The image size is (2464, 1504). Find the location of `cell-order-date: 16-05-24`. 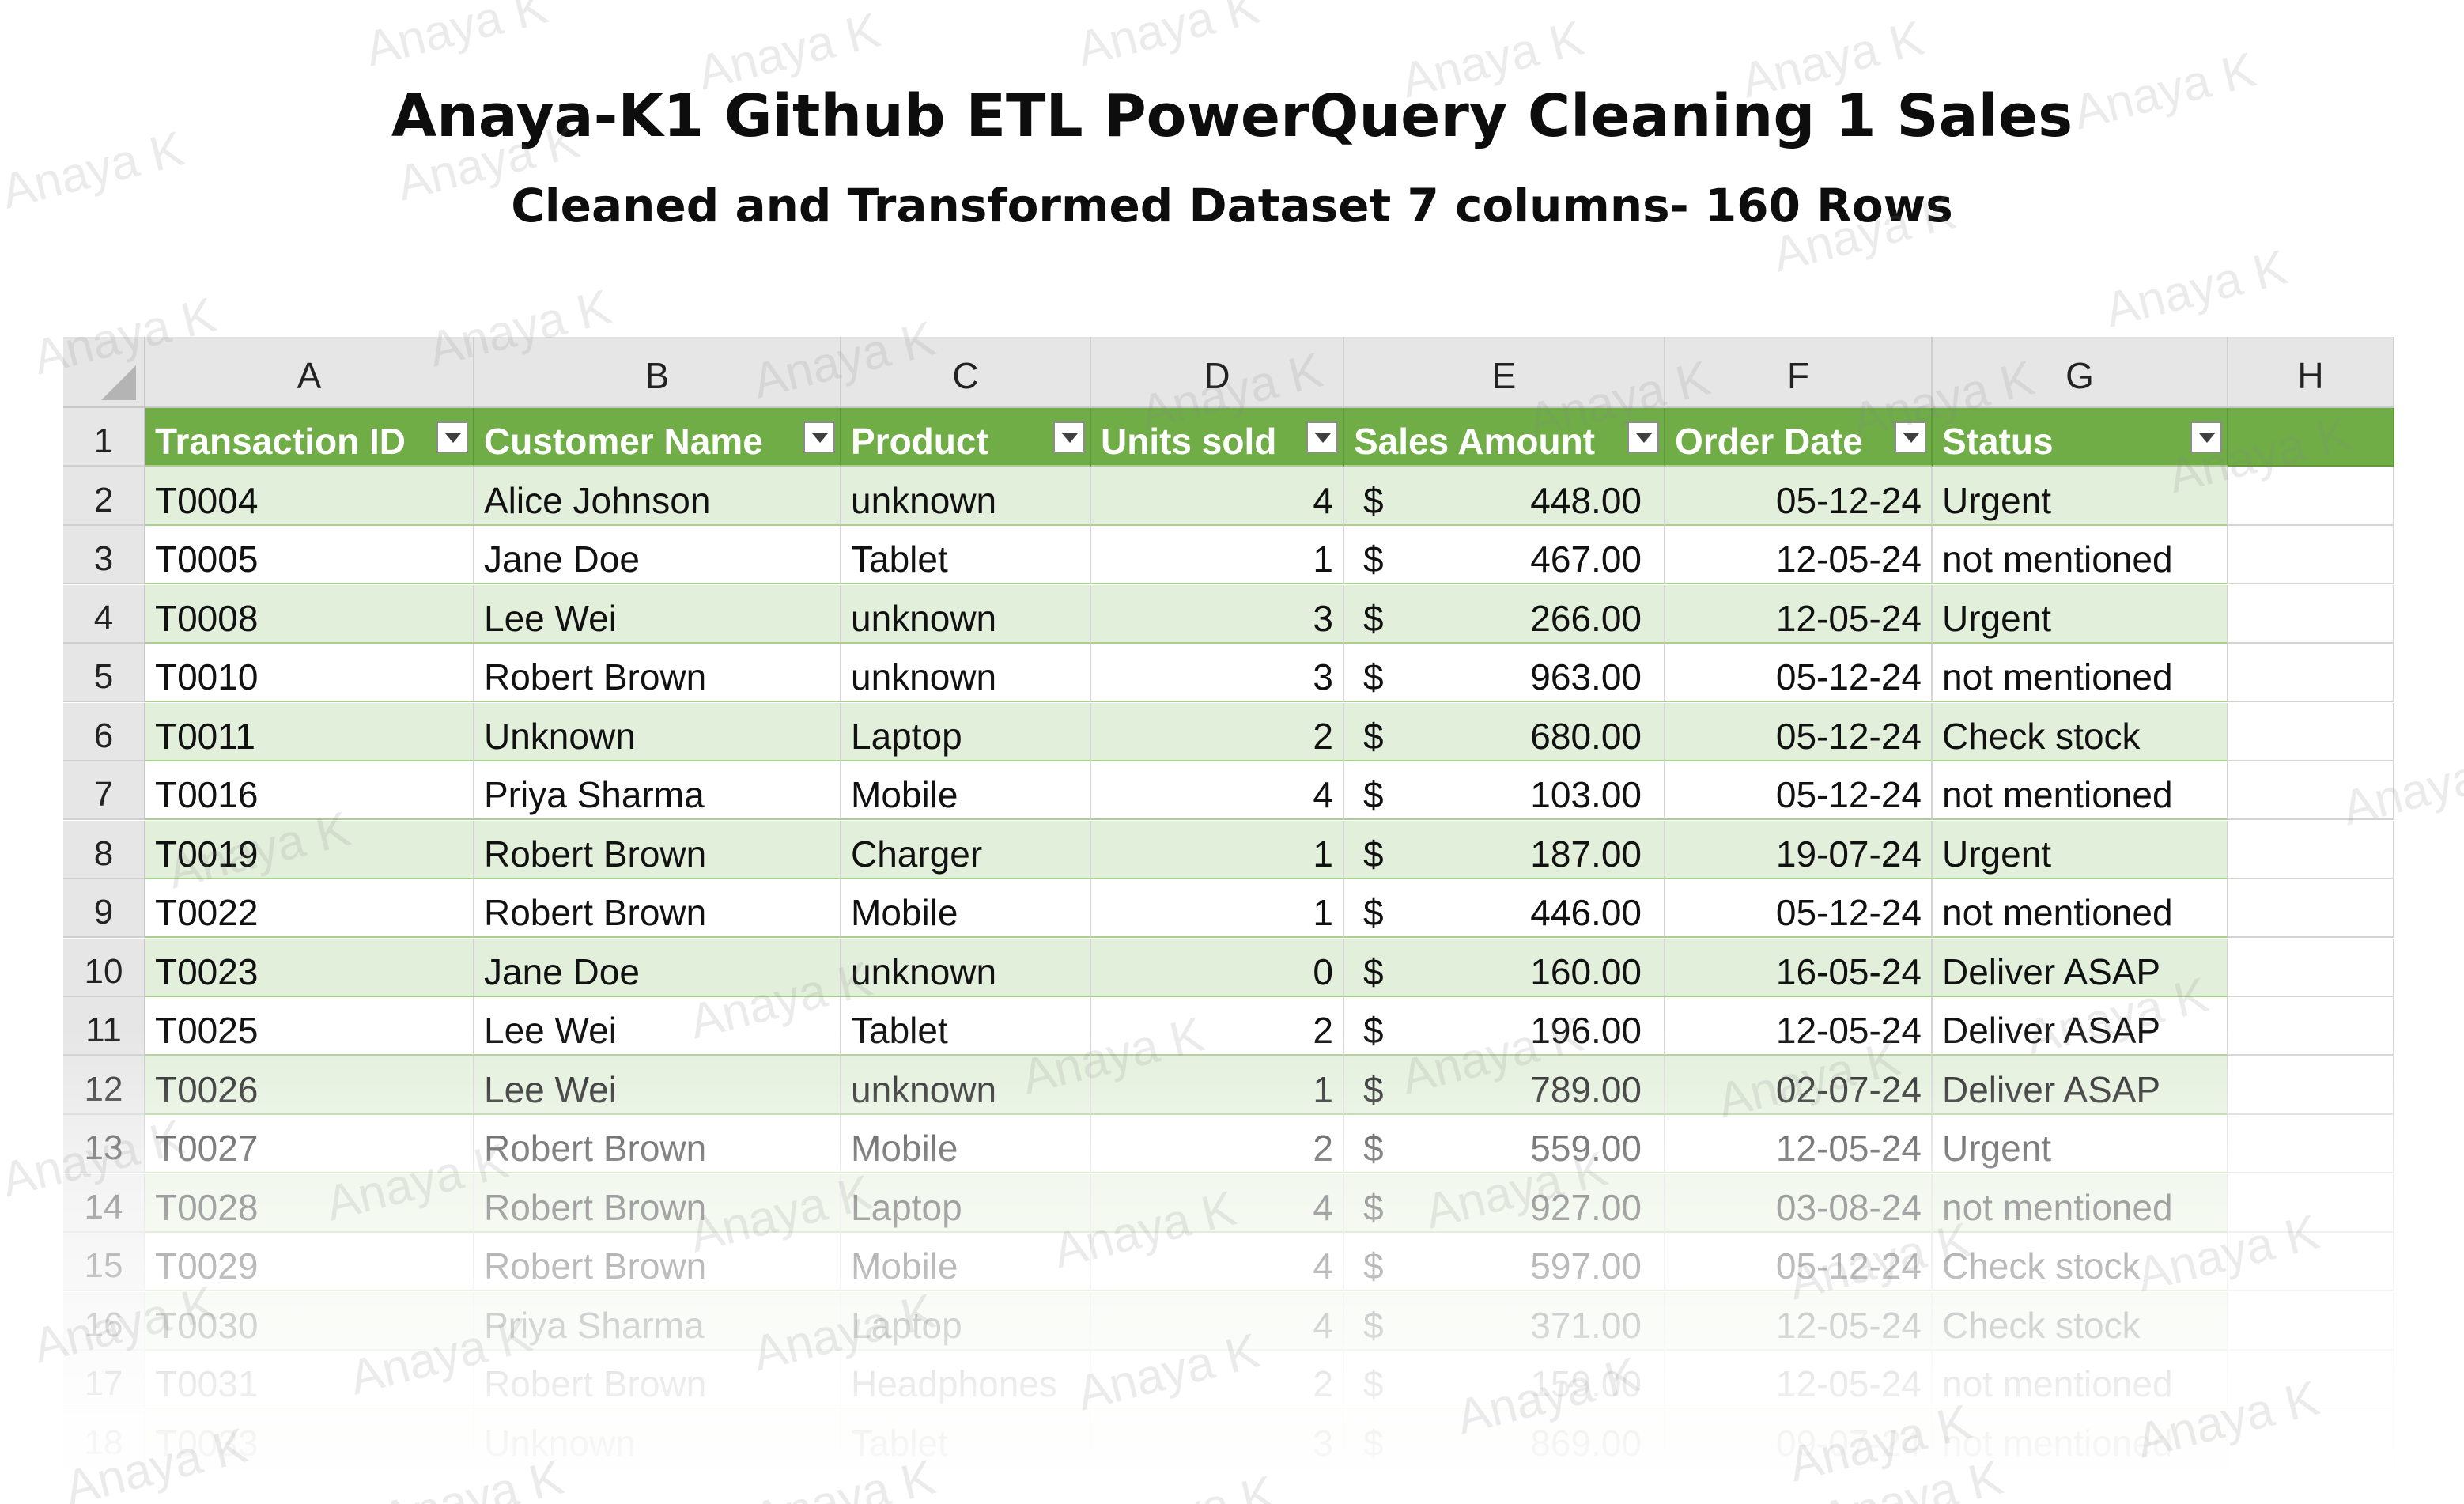

cell-order-date: 16-05-24 is located at coordinates (1799, 967).